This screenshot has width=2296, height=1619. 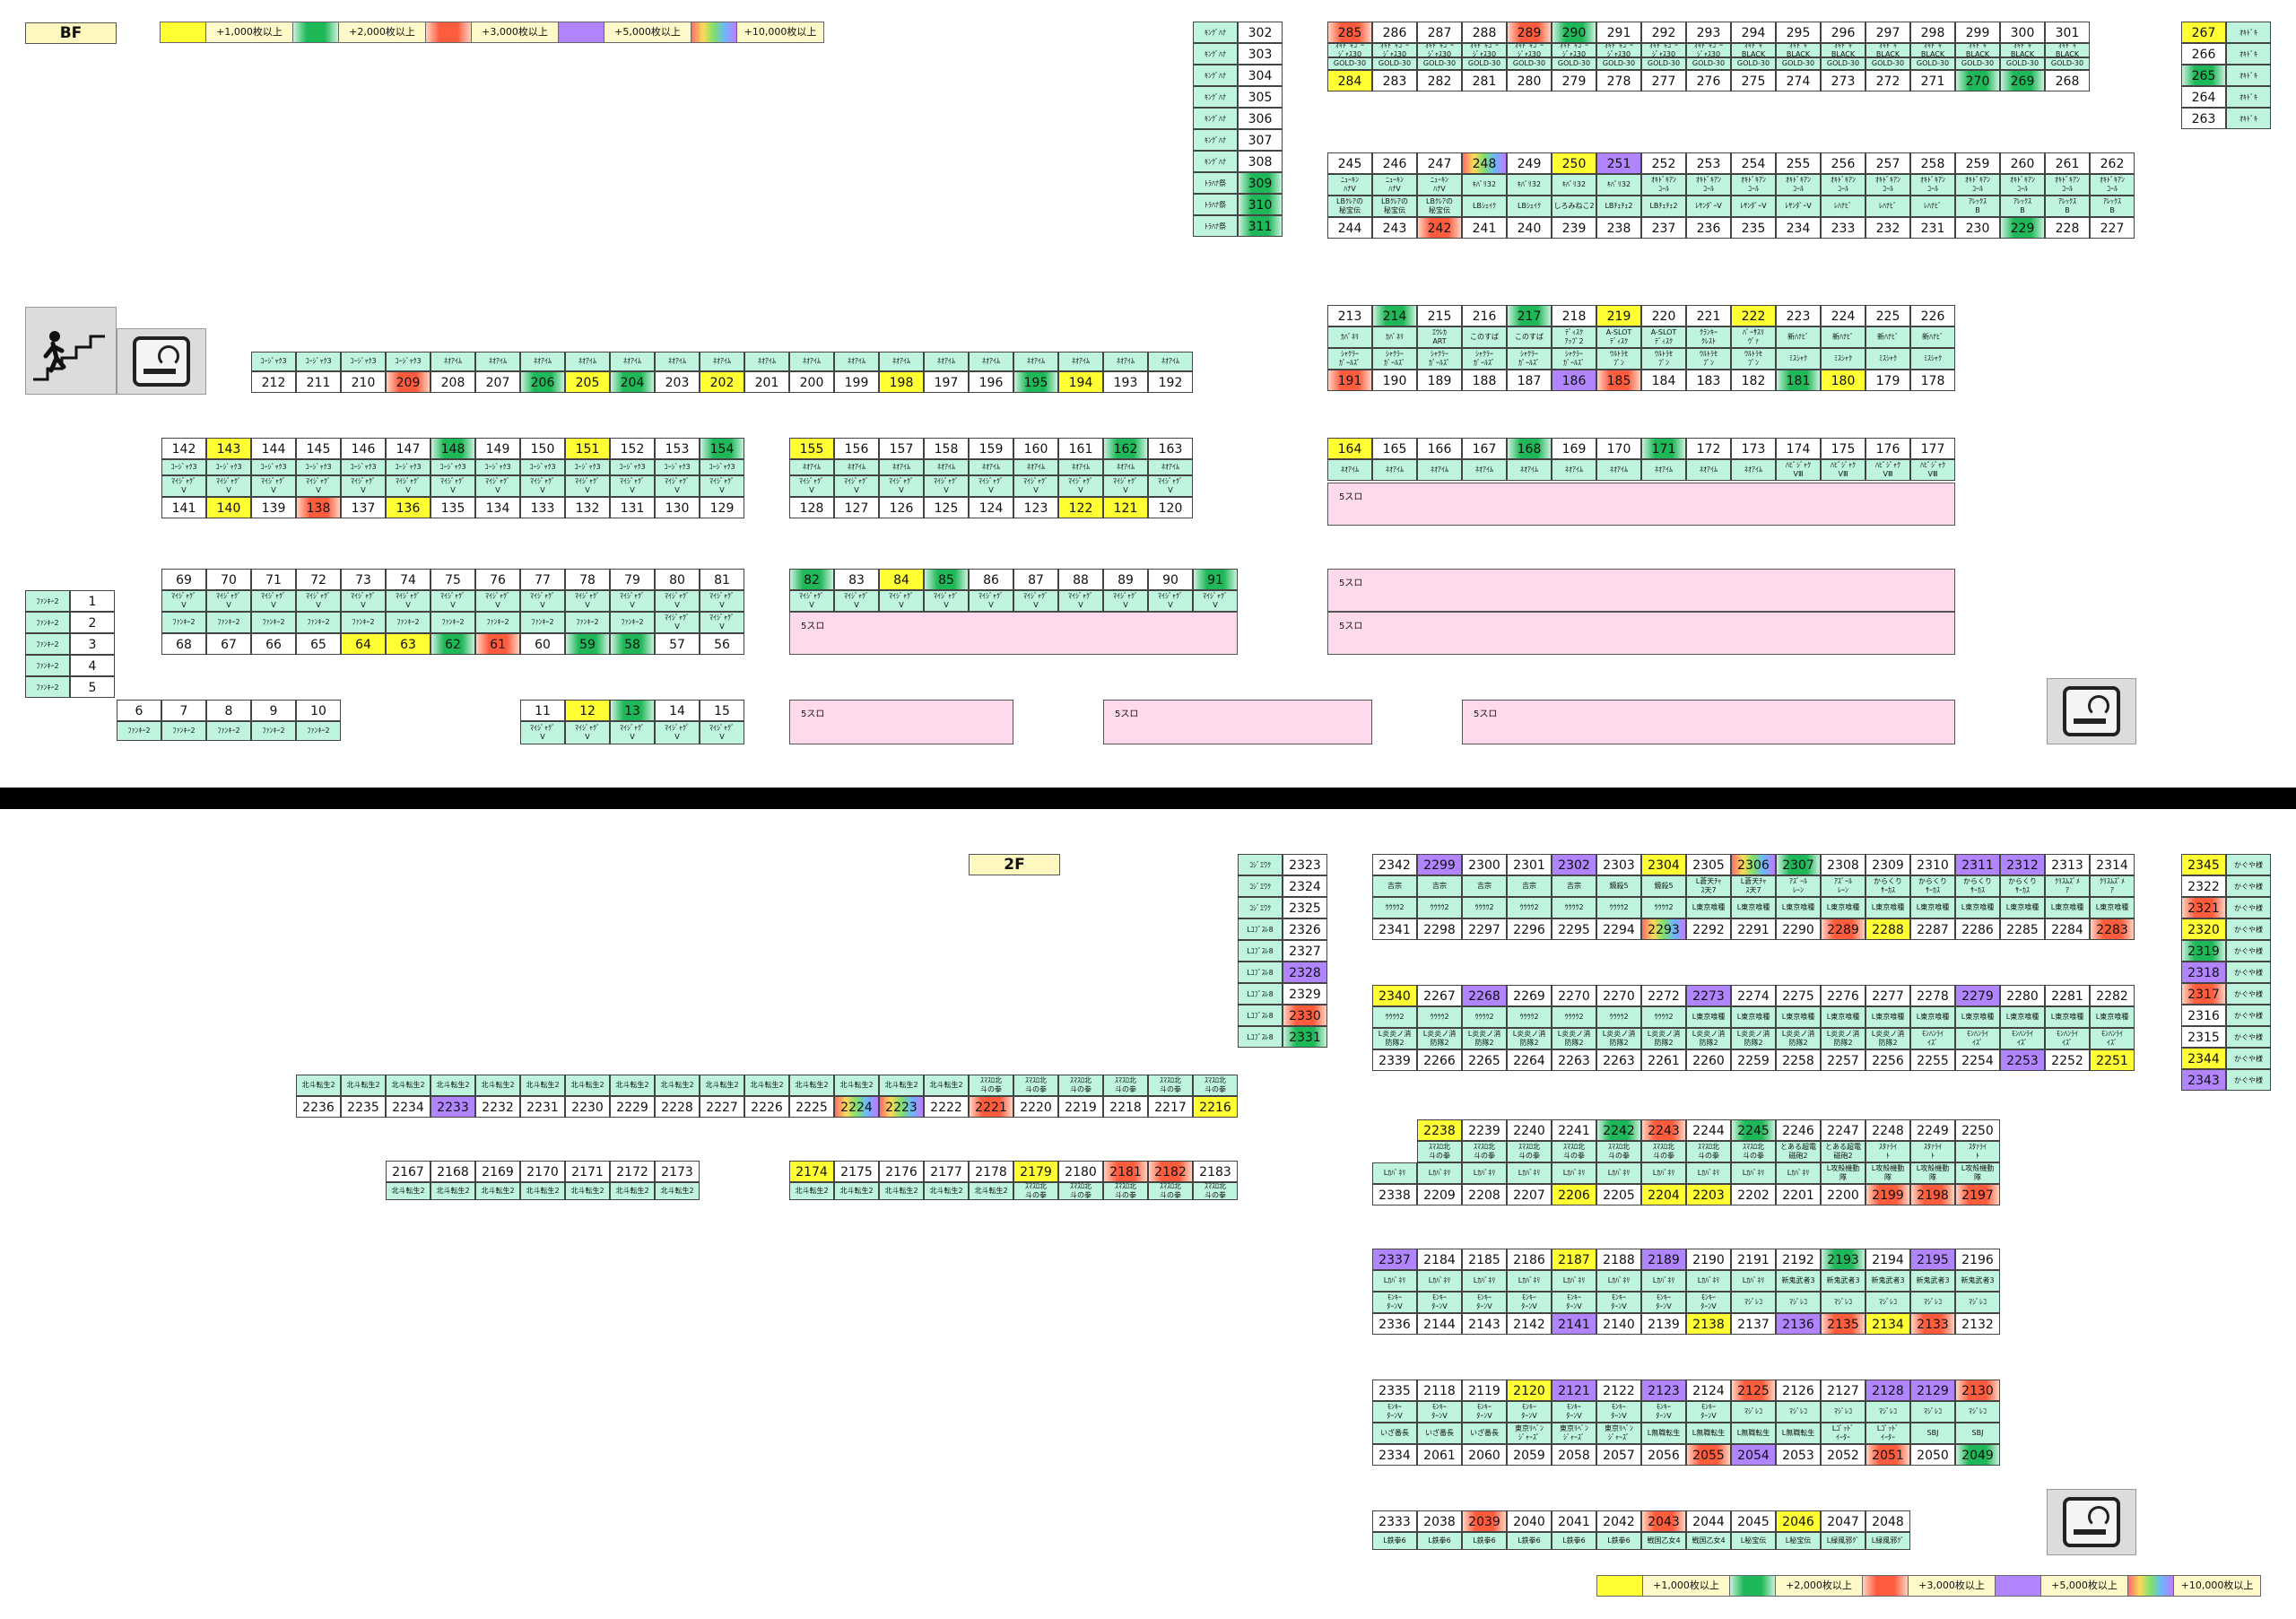 I want to click on machine-number: 2253, so click(x=2022, y=1060).